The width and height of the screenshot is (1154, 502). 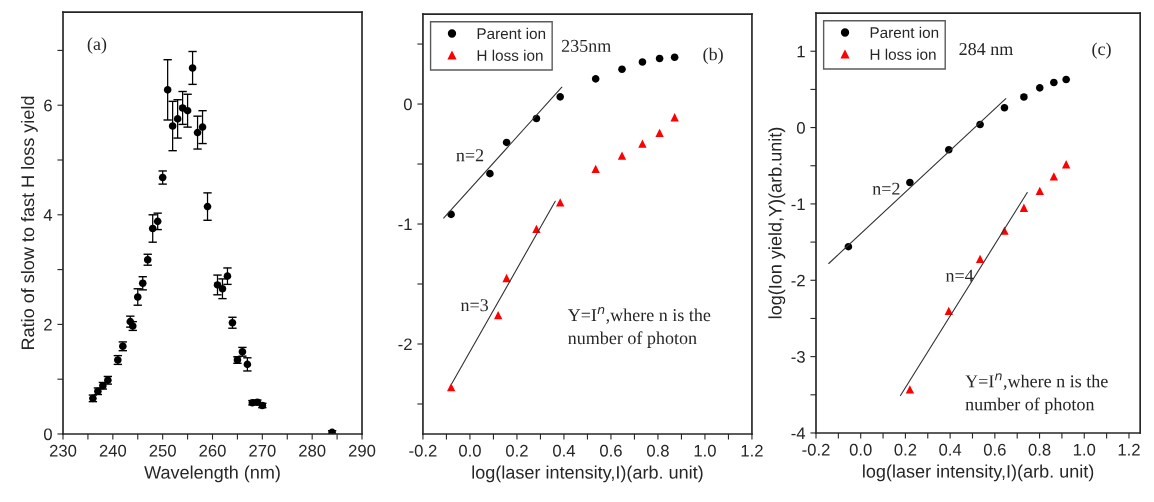 What do you see at coordinates (798, 433) in the screenshot?
I see `y-tick-label: -4` at bounding box center [798, 433].